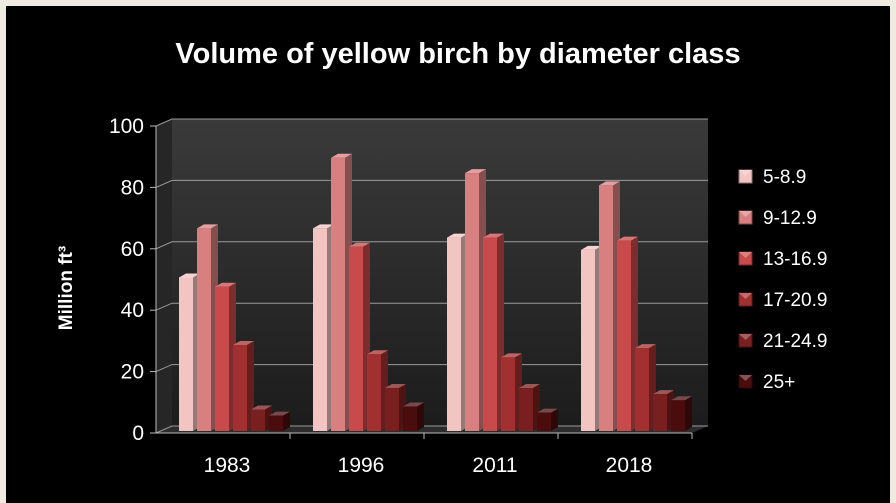  Describe the element at coordinates (777, 218) in the screenshot. I see `legend-item: 9-12.9` at that location.